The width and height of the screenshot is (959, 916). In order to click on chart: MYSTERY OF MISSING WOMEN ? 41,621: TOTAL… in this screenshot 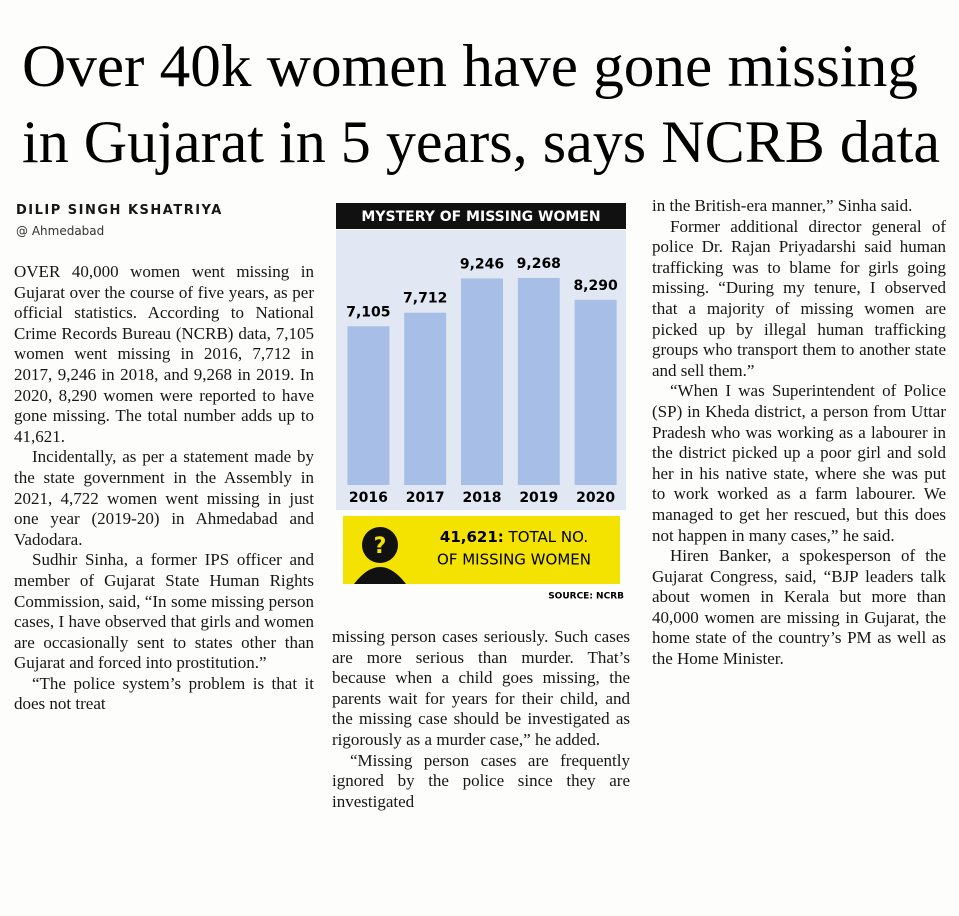, I will do `click(481, 402)`.